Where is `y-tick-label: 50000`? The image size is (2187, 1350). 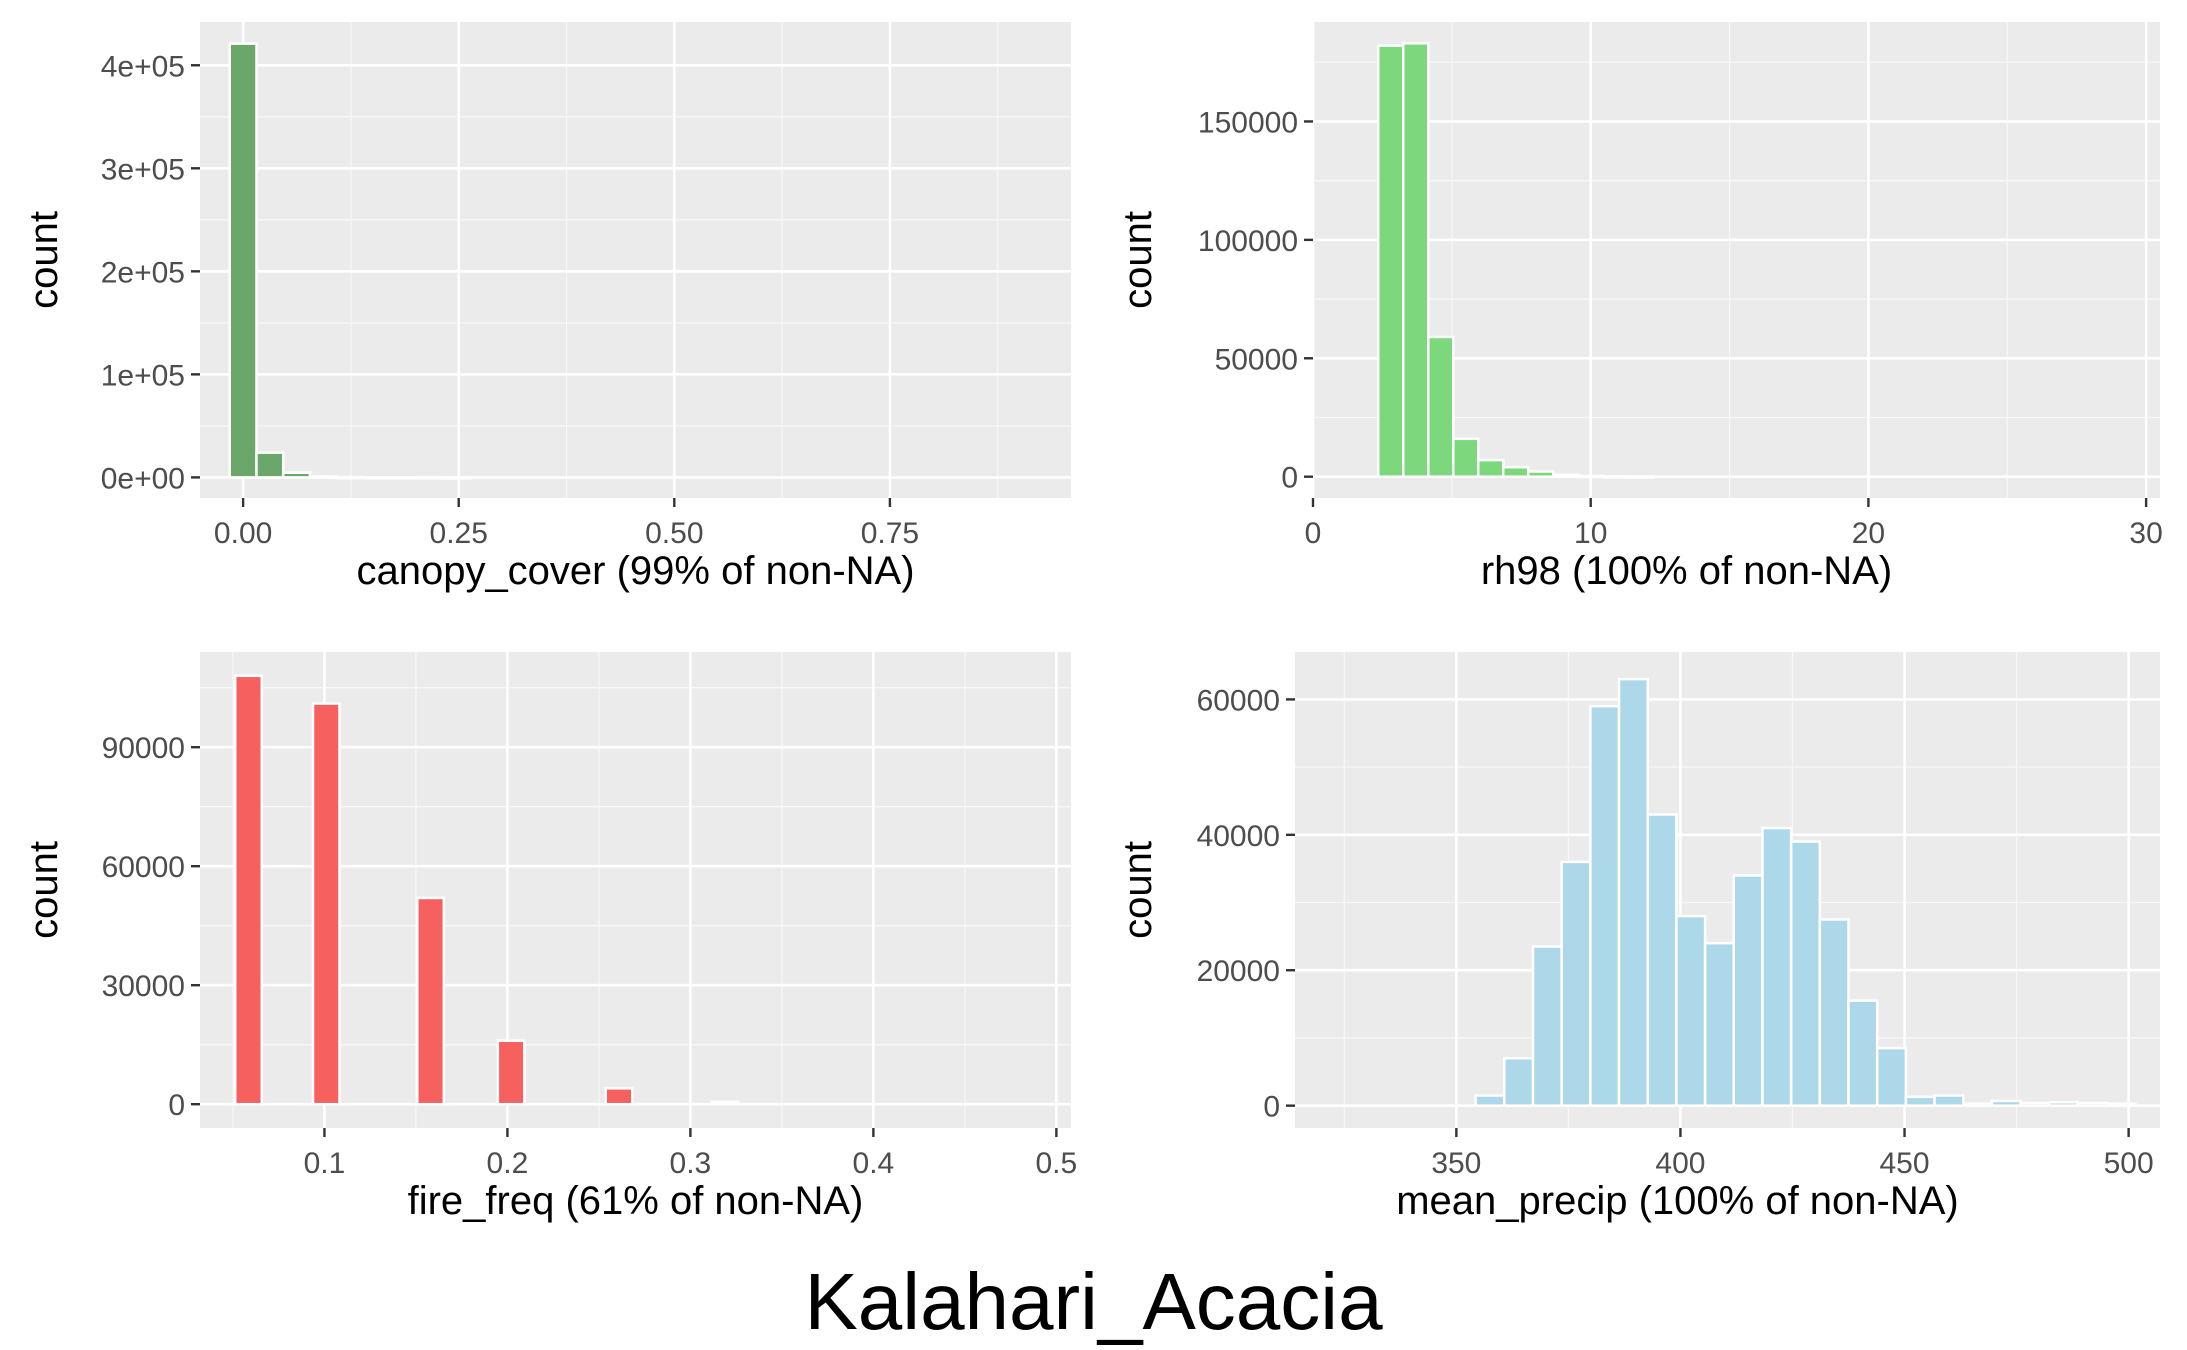 y-tick-label: 50000 is located at coordinates (1256, 359).